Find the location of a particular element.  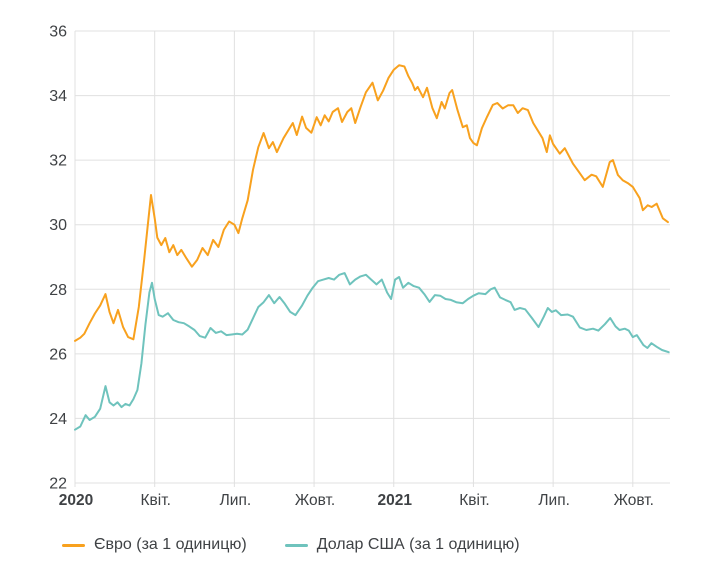

y-axis-tick-label: 32 is located at coordinates (58, 161).